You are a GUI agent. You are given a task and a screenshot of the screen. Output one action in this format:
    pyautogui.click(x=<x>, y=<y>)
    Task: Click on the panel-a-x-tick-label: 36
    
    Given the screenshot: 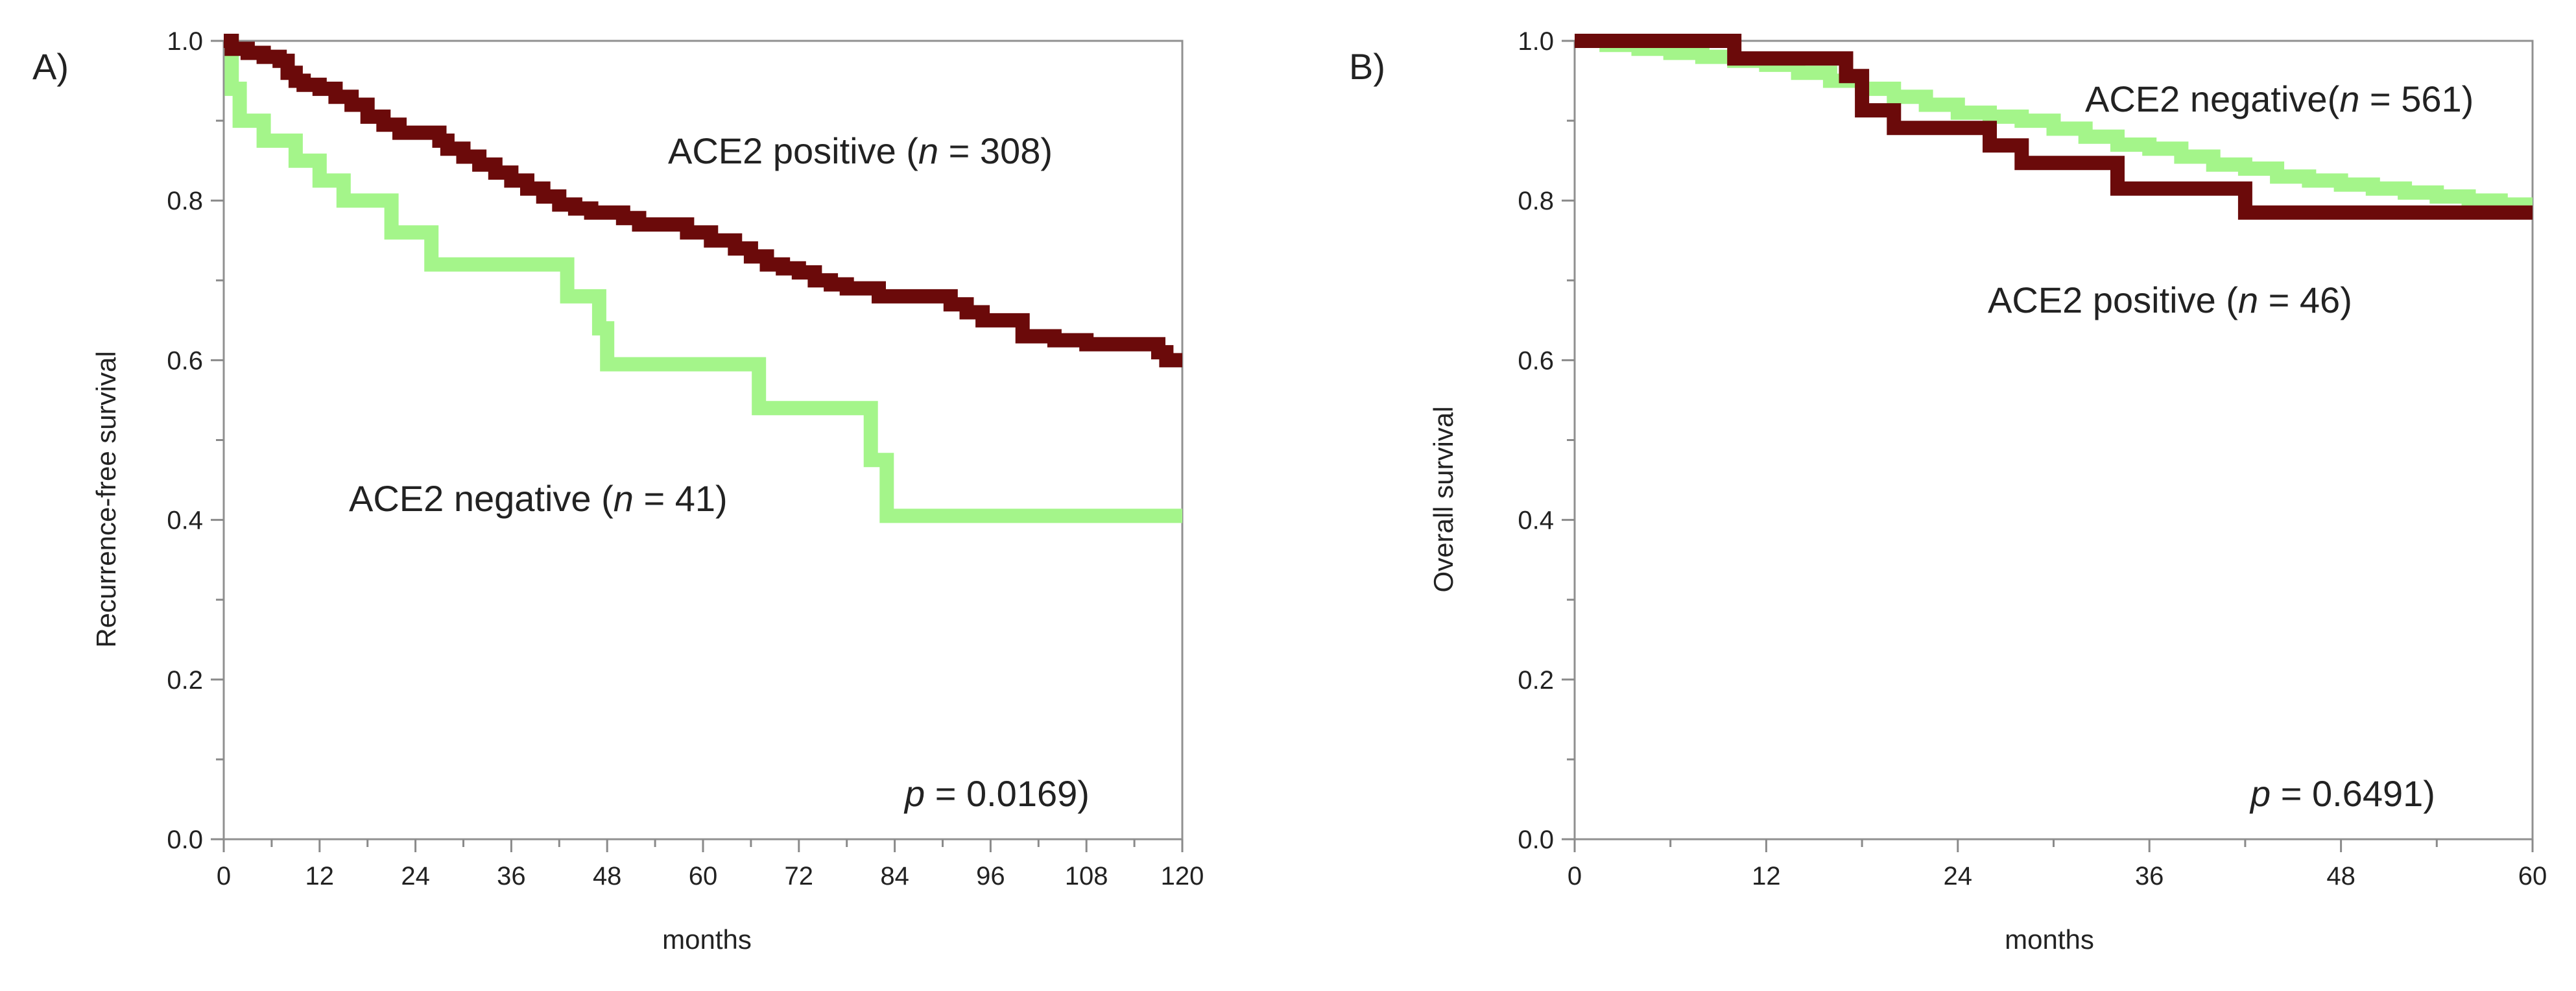 What is the action you would take?
    pyautogui.click(x=512, y=876)
    